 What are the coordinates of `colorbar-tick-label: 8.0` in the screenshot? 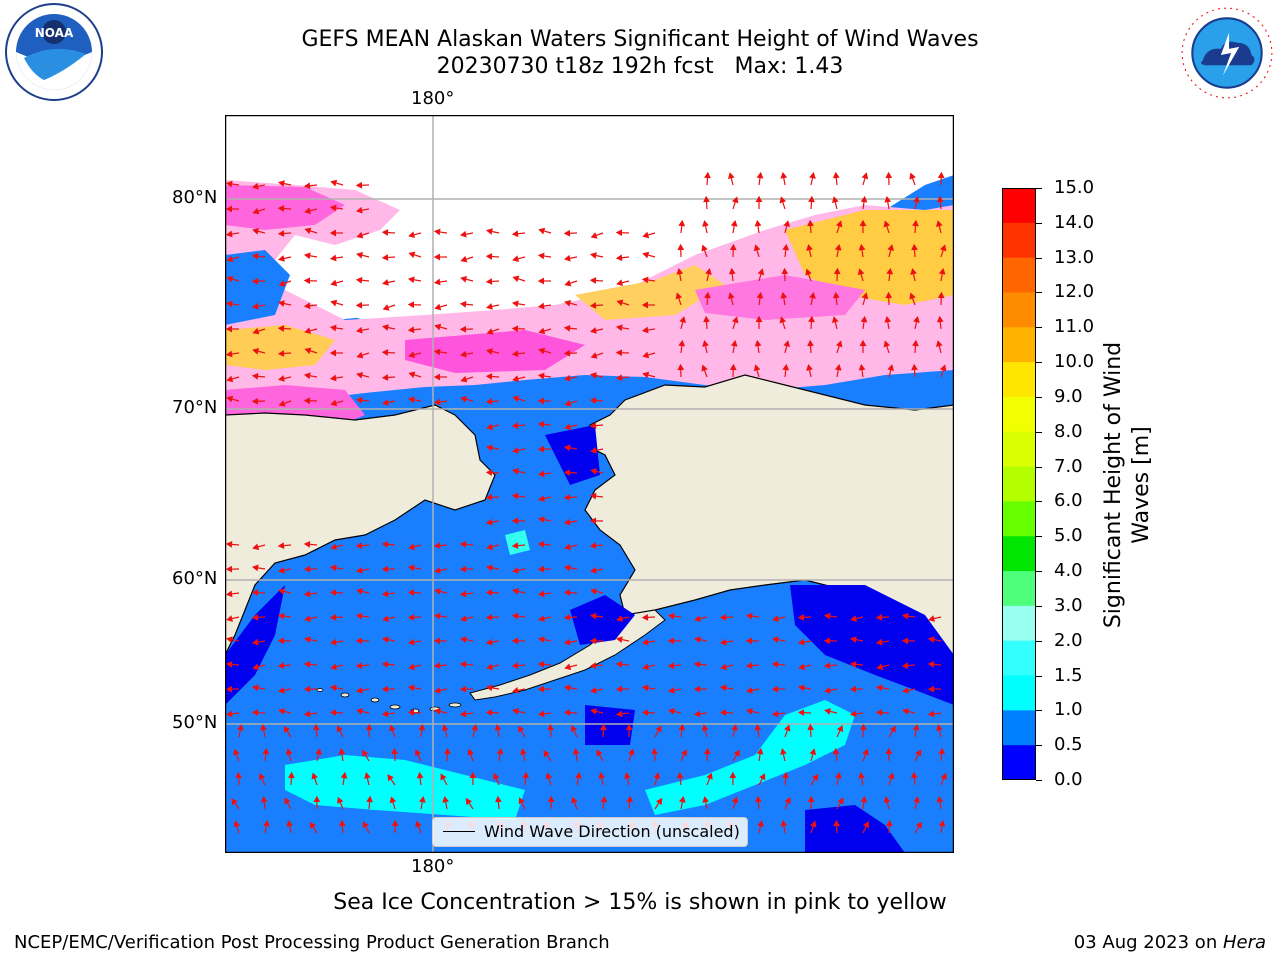 It's located at (1068, 431).